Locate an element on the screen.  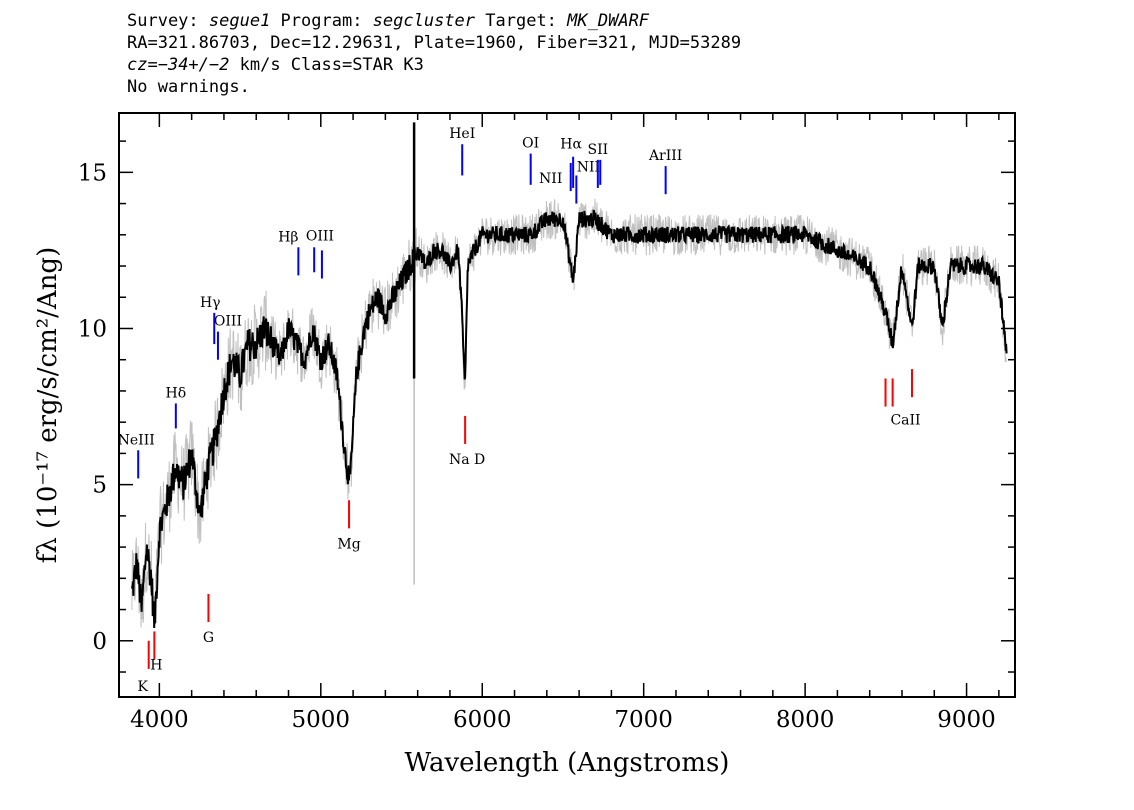
program-label: Program: is located at coordinates (321, 21).